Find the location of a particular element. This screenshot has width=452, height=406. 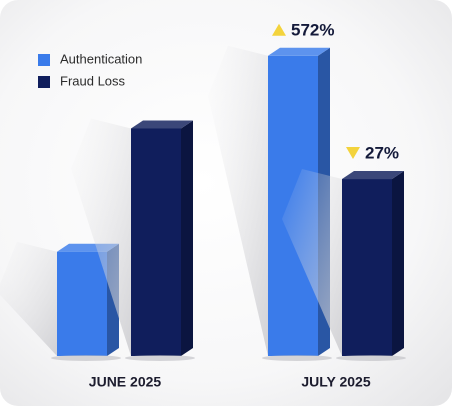

legend-label: Fraud Loss is located at coordinates (93, 80).